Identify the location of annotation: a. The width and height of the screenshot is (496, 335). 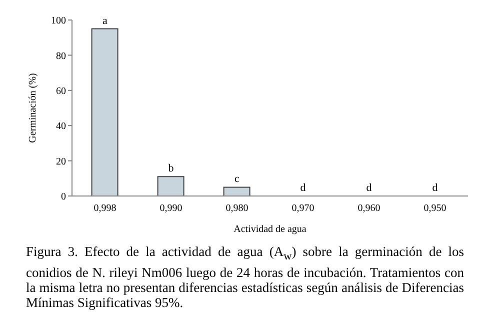
(105, 20).